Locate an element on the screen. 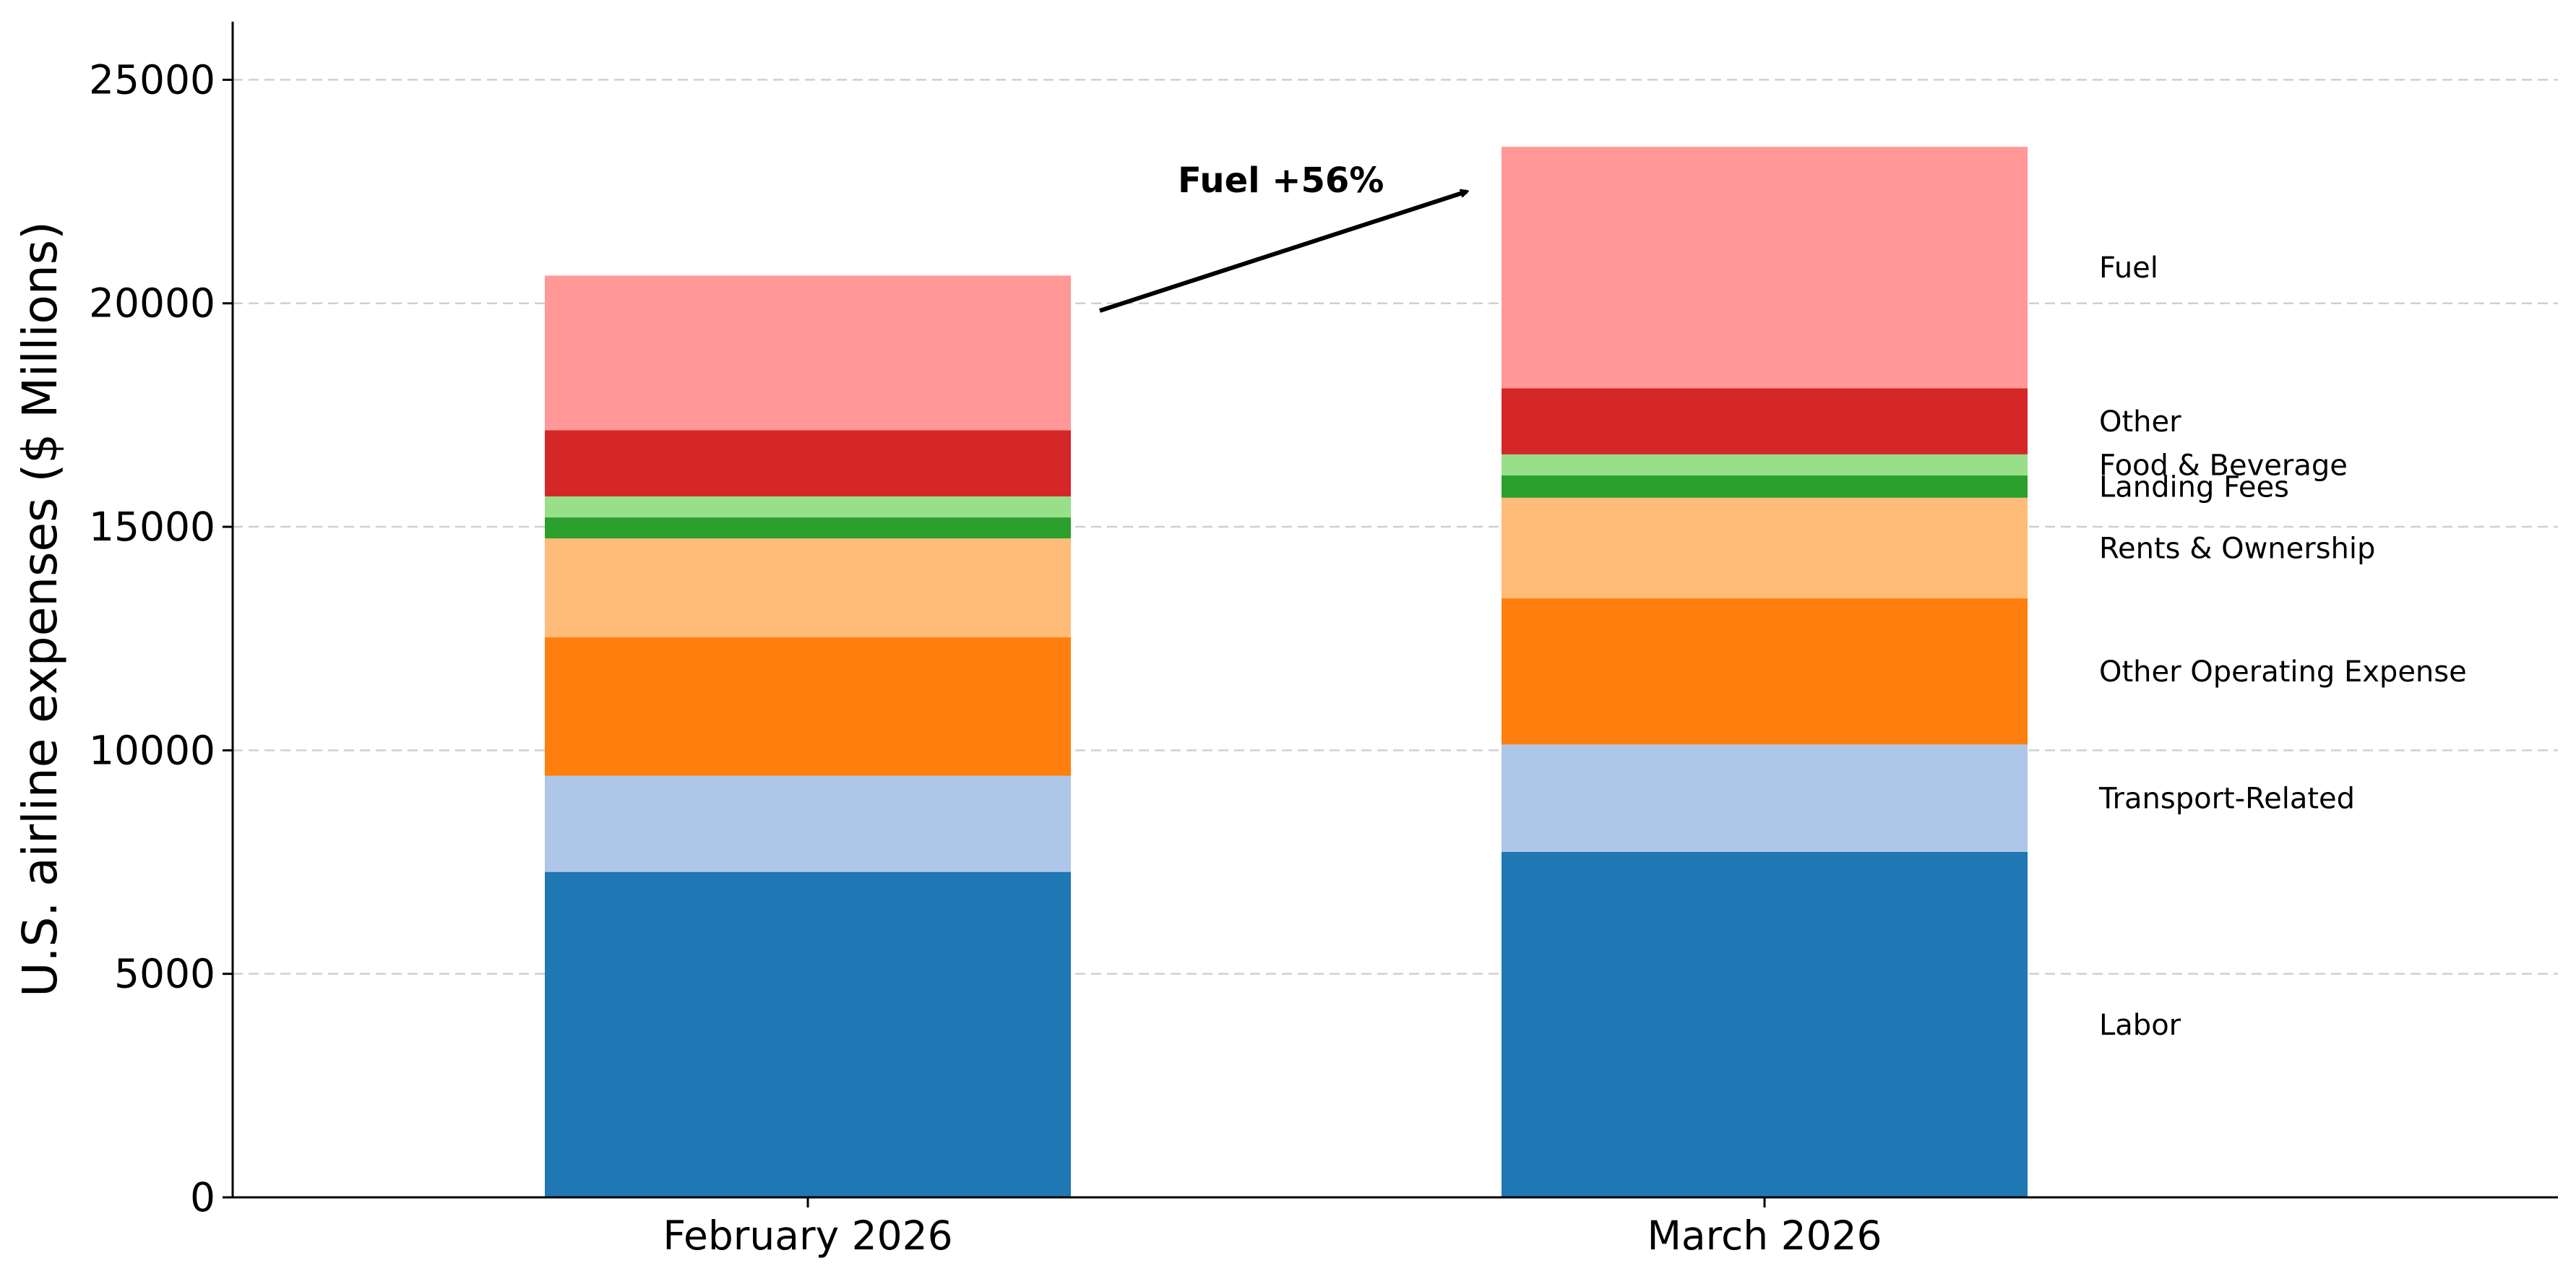  y-axis-title: U.S. airline expenses ($ Millions) is located at coordinates (40, 609).